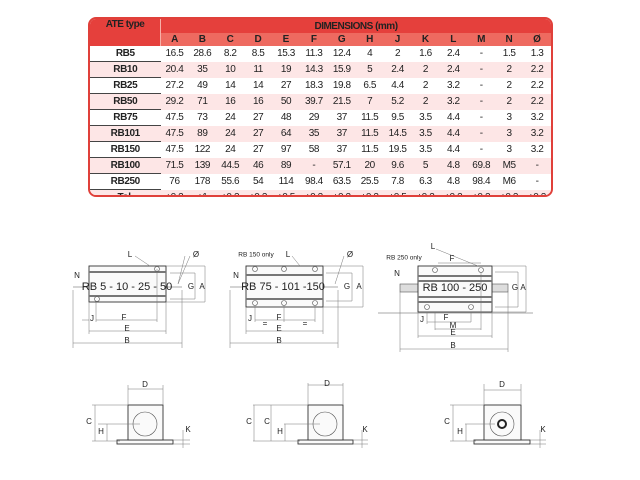 The height and width of the screenshot is (480, 640). What do you see at coordinates (286, 54) in the screenshot?
I see `value-cell: 15.3` at bounding box center [286, 54].